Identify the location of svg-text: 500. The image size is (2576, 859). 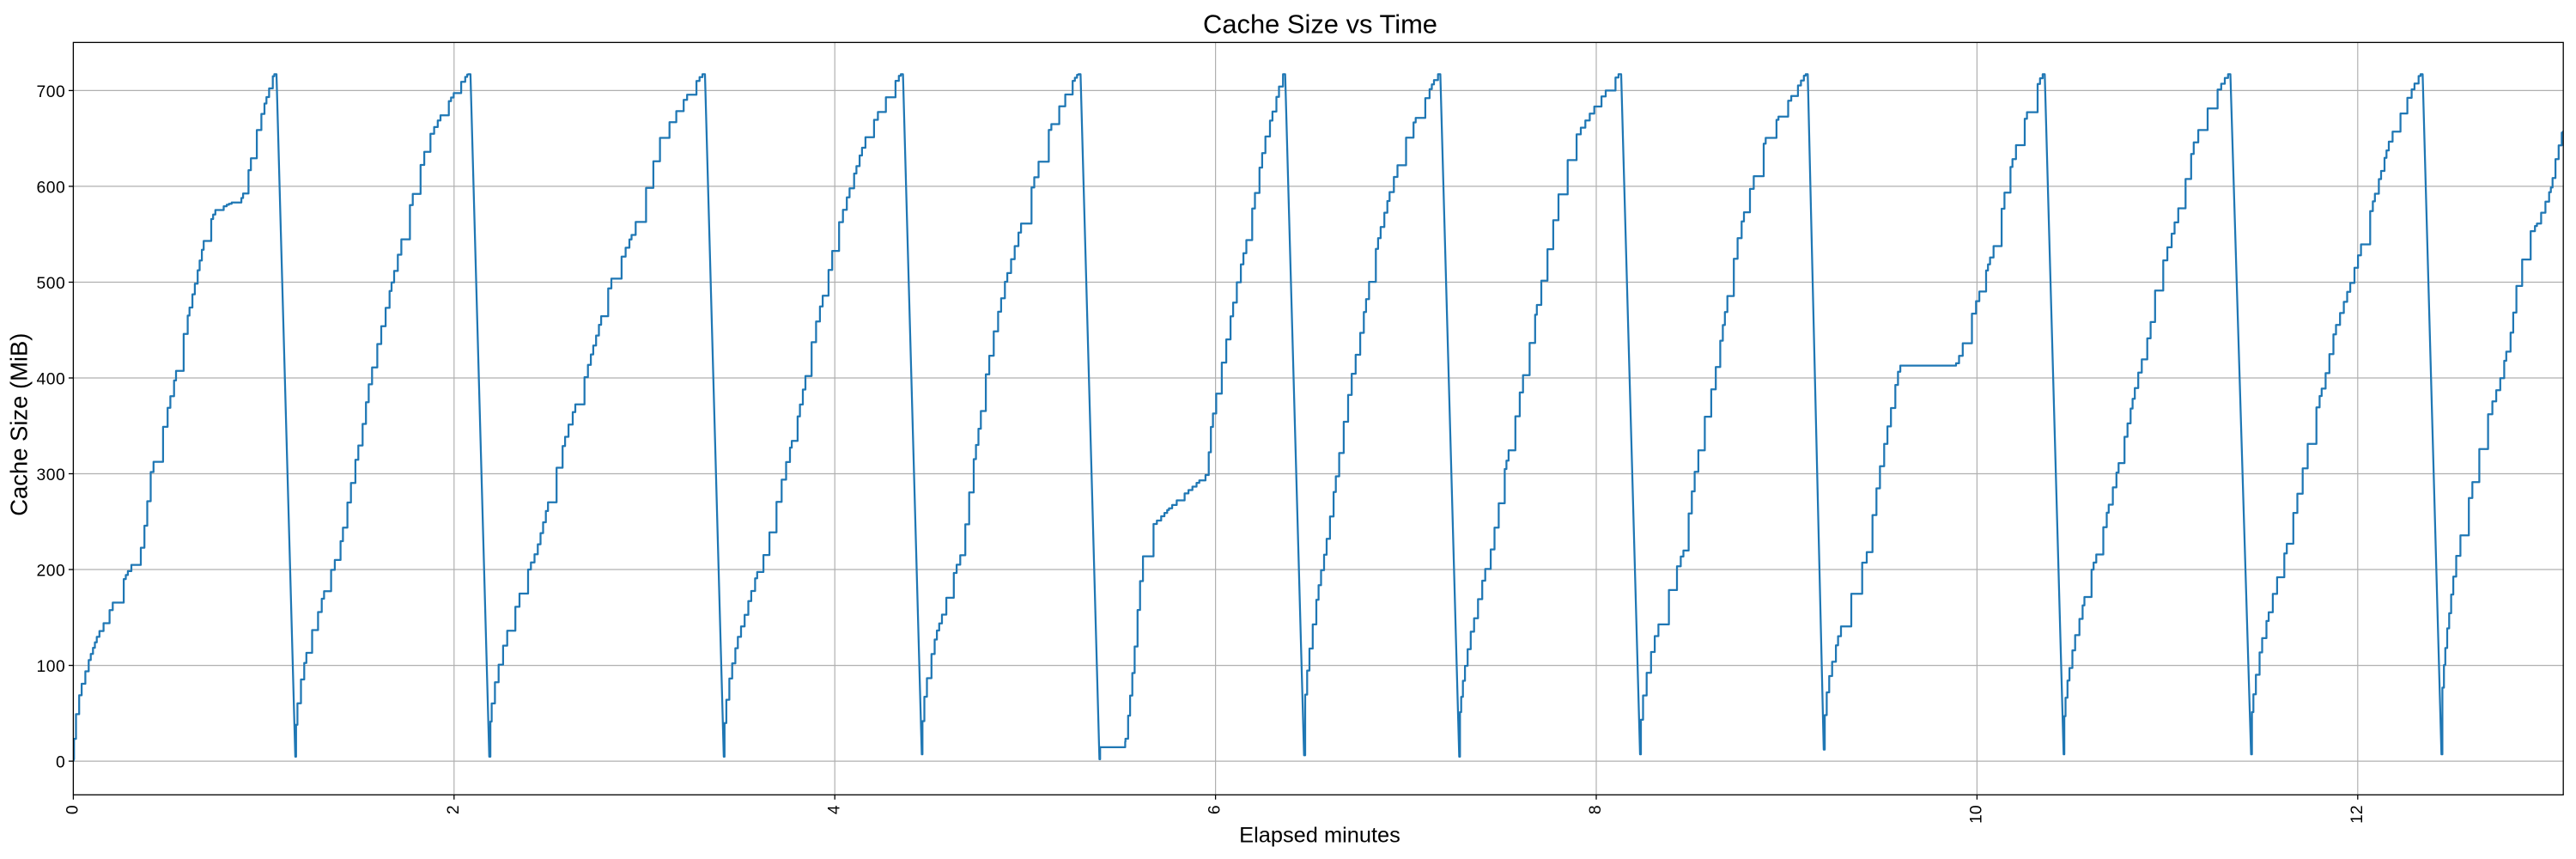
(50, 284).